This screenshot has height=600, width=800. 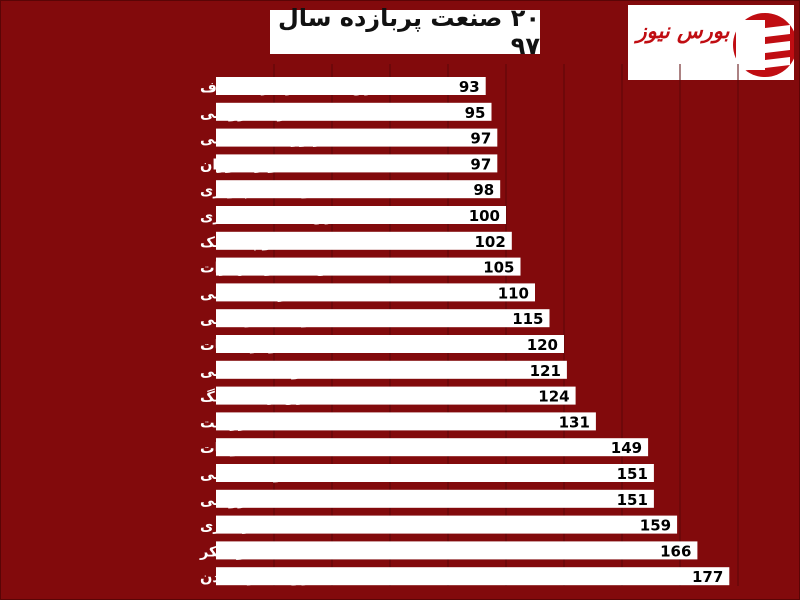 I want to click on category-label: فرآورده های نفتی, so click(x=266, y=139).